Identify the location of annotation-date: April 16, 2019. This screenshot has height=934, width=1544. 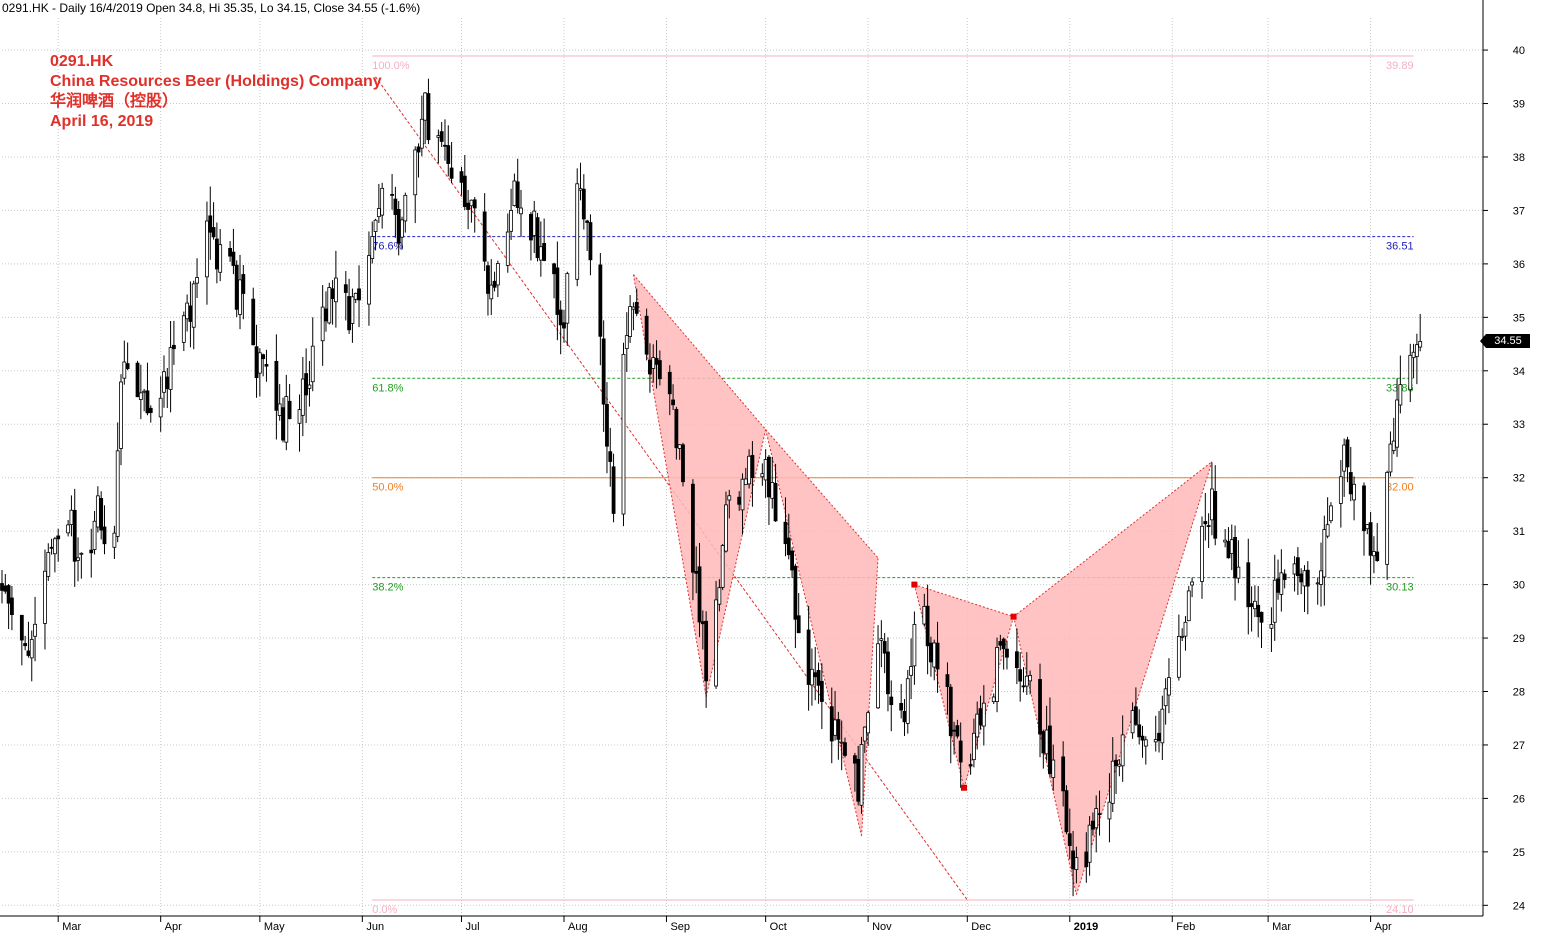
(102, 121).